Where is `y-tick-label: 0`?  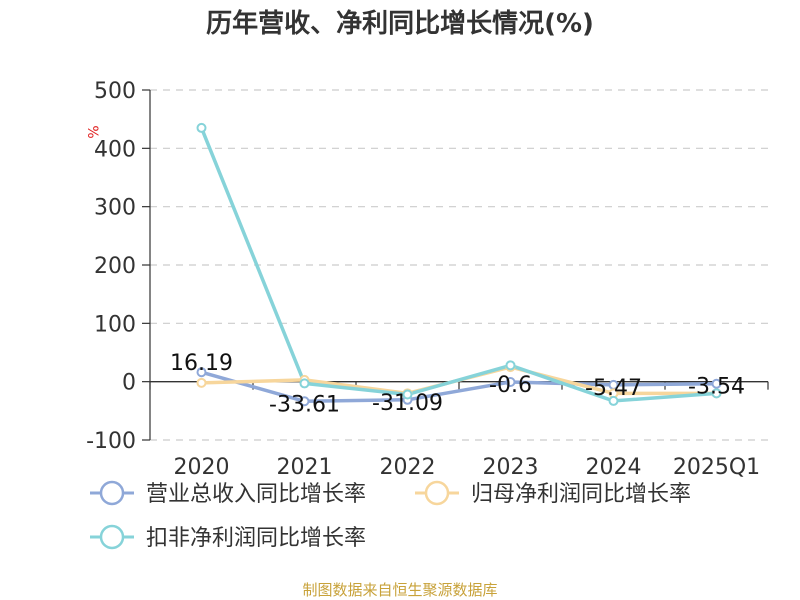
y-tick-label: 0 is located at coordinates (129, 383).